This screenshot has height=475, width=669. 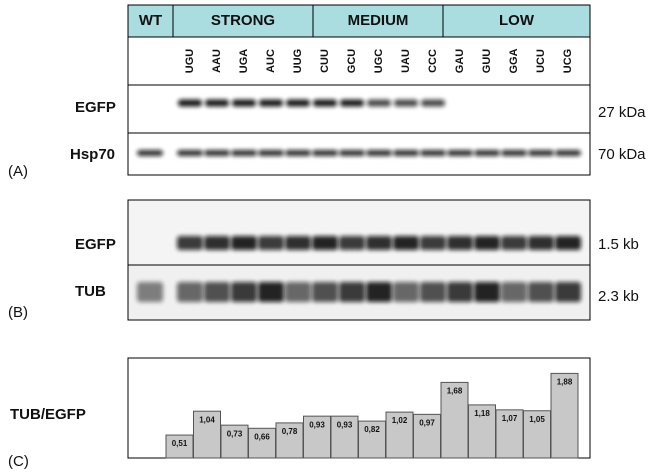 I want to click on codon-label: GGA, so click(x=514, y=60).